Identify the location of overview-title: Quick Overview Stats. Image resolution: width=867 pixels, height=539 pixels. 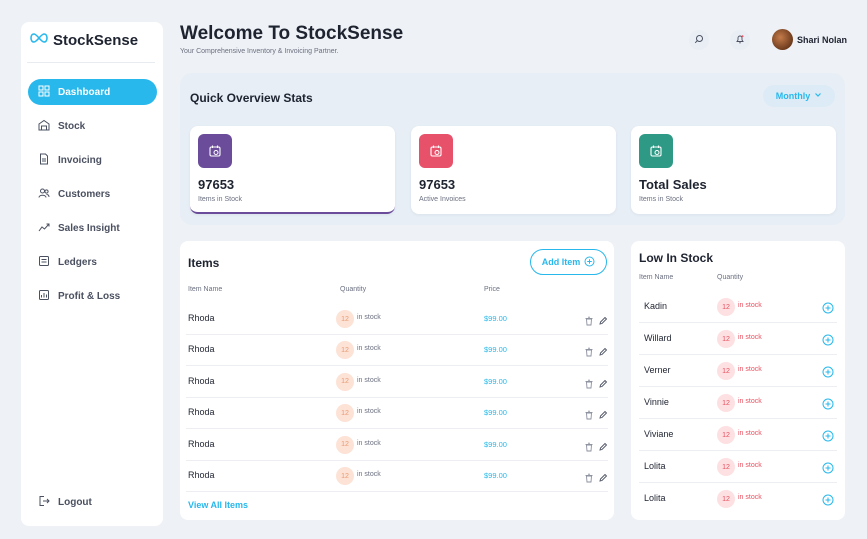
(251, 98).